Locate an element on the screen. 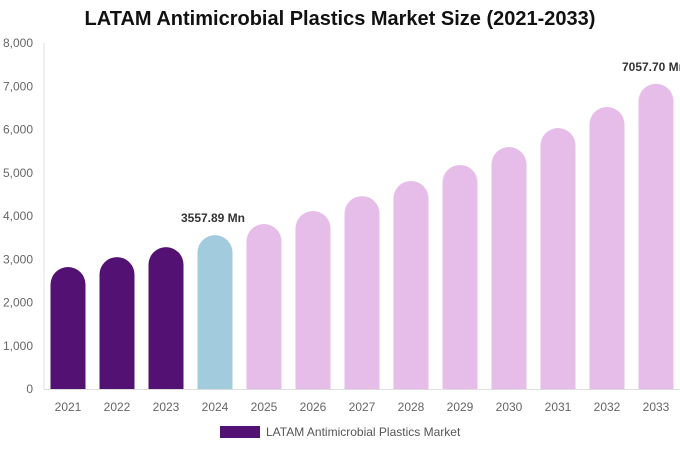  bar-2023 is located at coordinates (166, 318).